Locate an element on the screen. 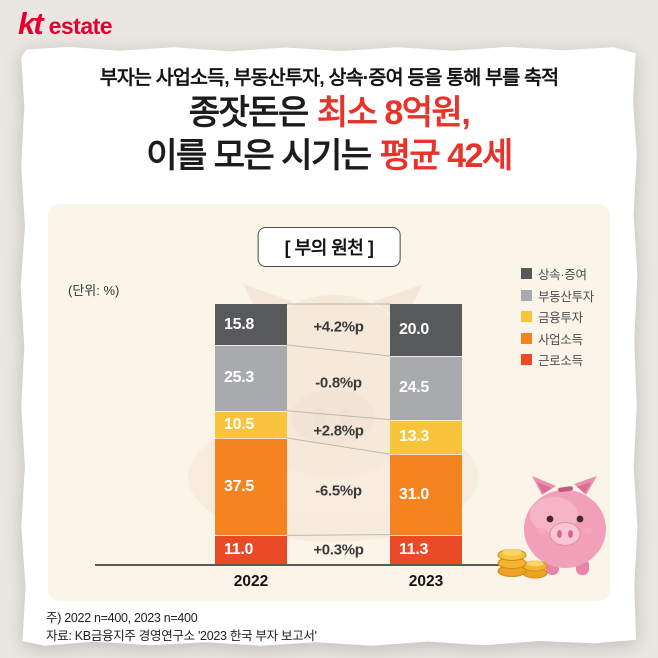 This screenshot has width=658, height=658. segment-value: 25.3 is located at coordinates (239, 378).